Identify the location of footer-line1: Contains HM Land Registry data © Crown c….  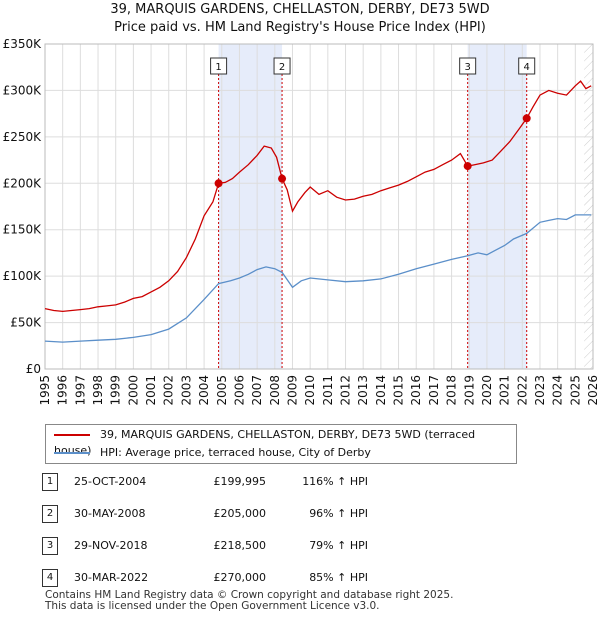
(249, 595).